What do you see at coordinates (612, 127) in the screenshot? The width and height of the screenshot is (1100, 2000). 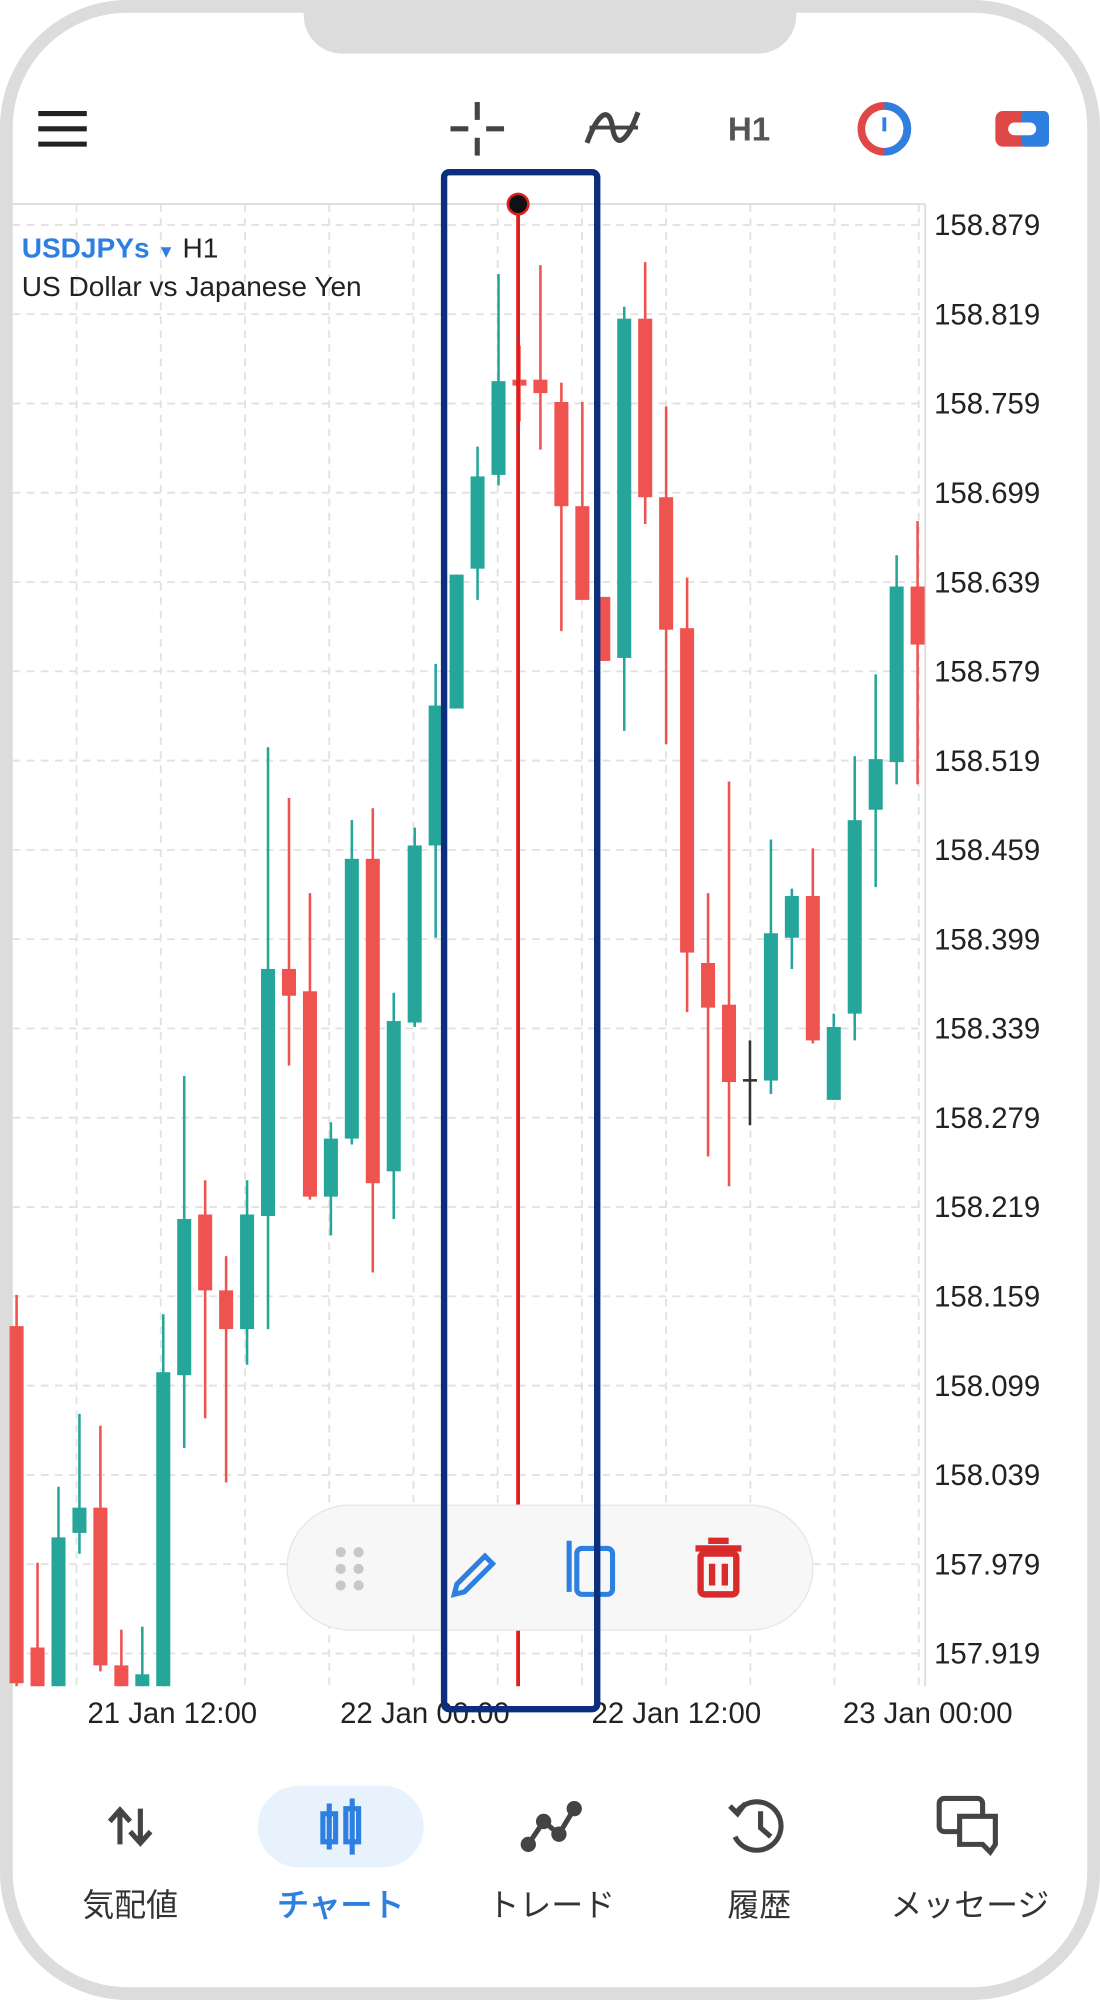 I see `indicator-button` at bounding box center [612, 127].